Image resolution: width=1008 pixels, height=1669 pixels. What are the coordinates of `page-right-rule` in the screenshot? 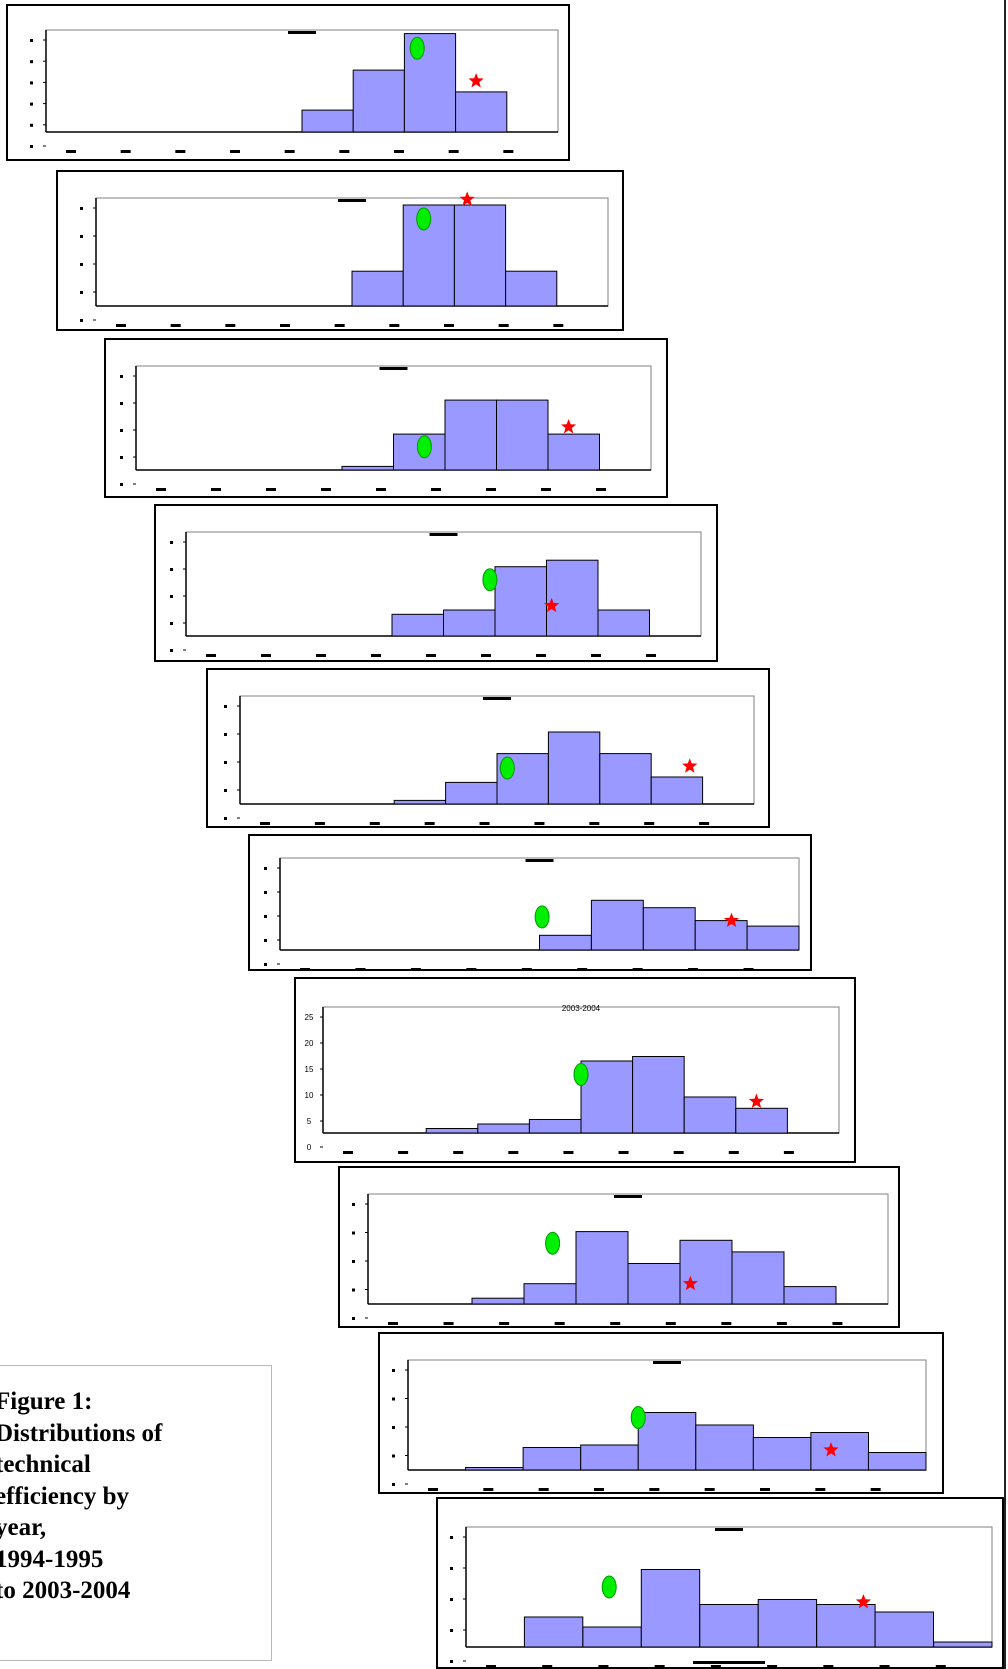 It's located at (1005, 834).